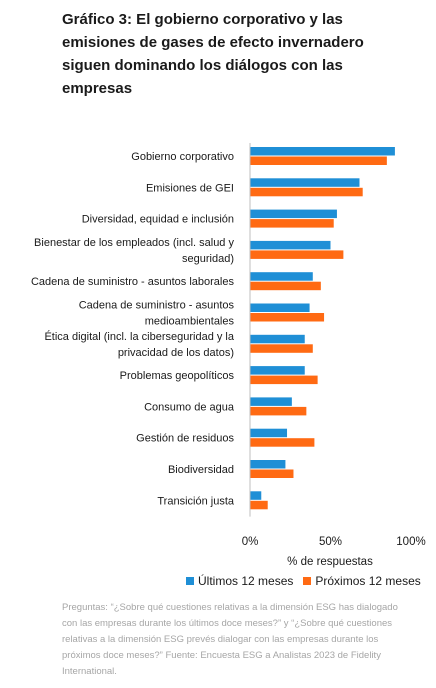 Image resolution: width=436 pixels, height=688 pixels. Describe the element at coordinates (182, 157) in the screenshot. I see `category-label: Gobierno corporativo` at that location.